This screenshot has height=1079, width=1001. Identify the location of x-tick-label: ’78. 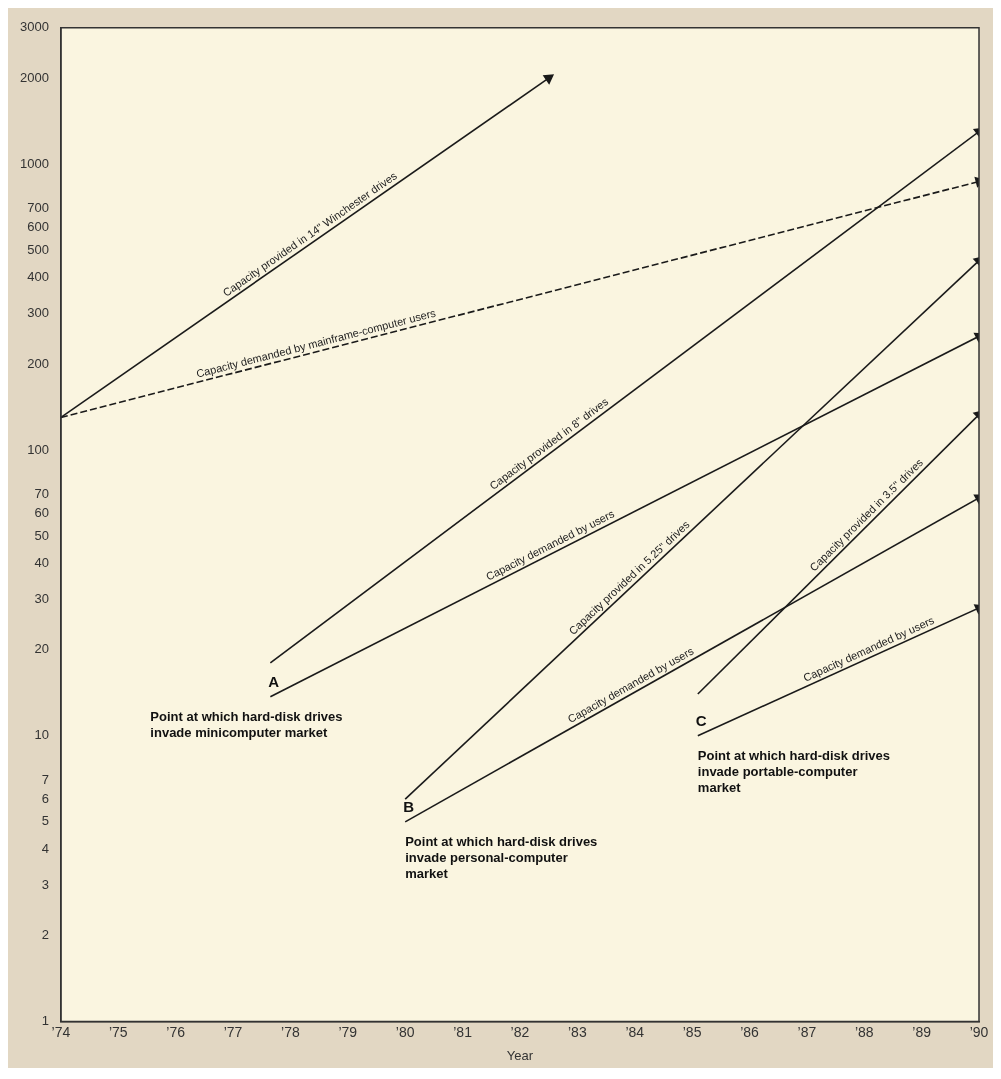
(290, 1031).